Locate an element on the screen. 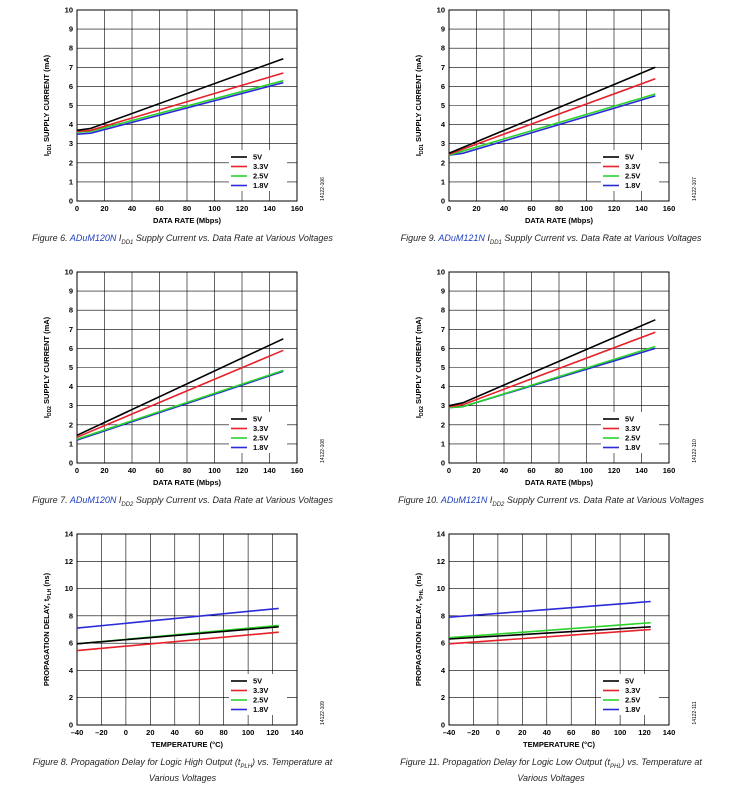  figure-id: 14122-110 is located at coordinates (695, 451).